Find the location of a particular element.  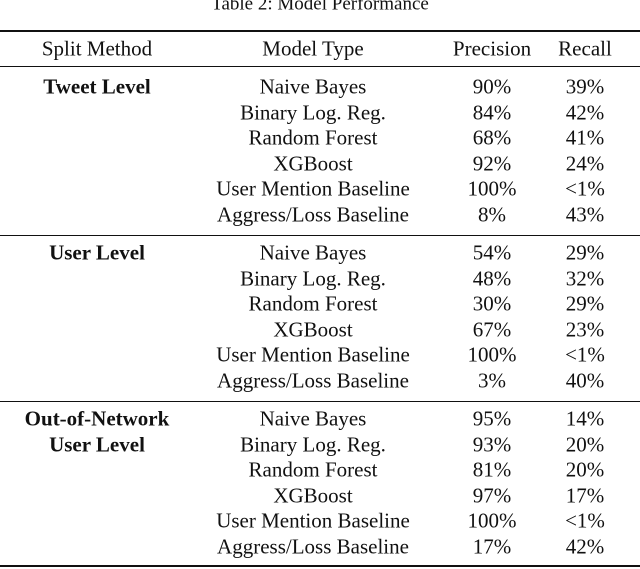

precision: 68% is located at coordinates (492, 137).